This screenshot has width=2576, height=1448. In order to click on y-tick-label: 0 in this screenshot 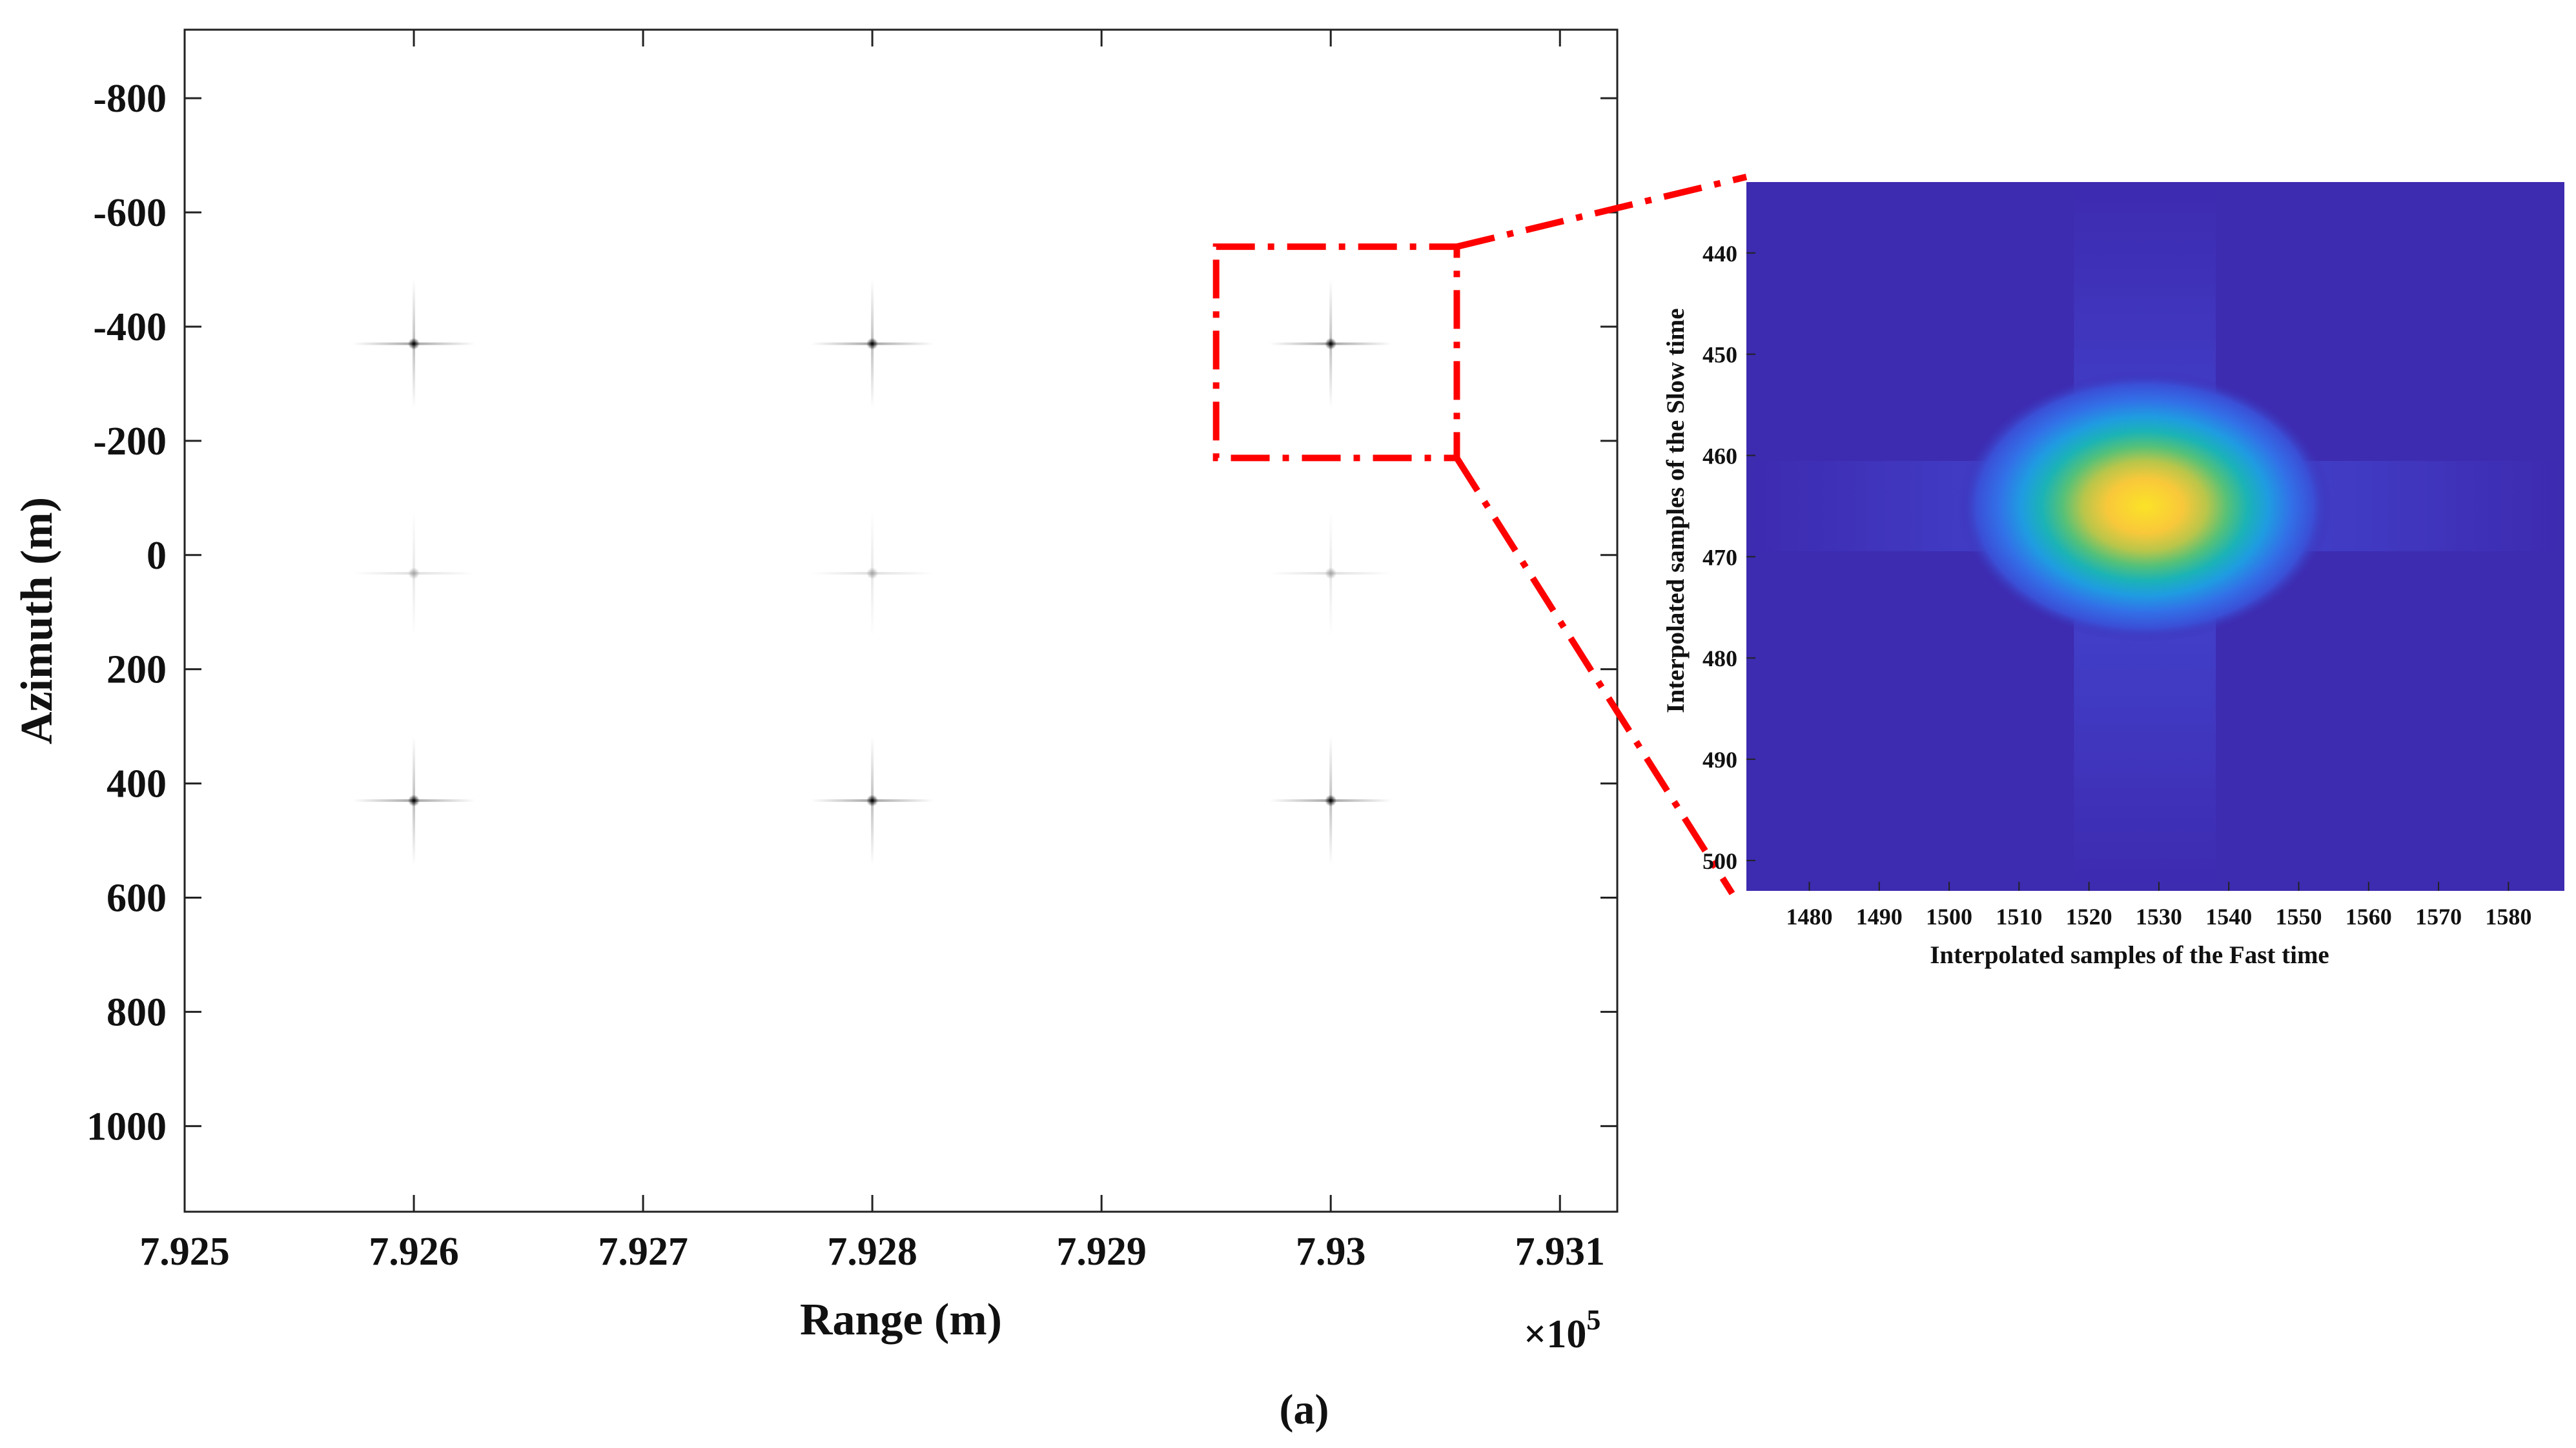, I will do `click(157, 556)`.